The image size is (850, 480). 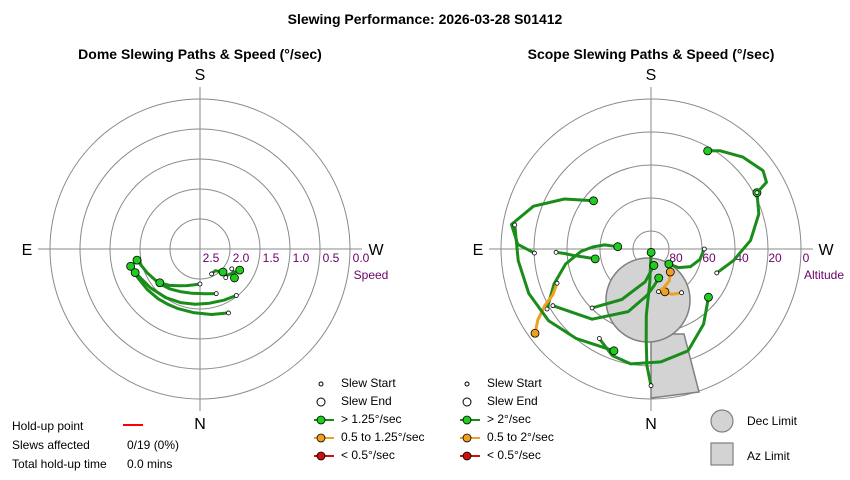 I want to click on dome-chart-title: Dome Slewing Paths & Speed (°/sec), so click(x=200, y=54).